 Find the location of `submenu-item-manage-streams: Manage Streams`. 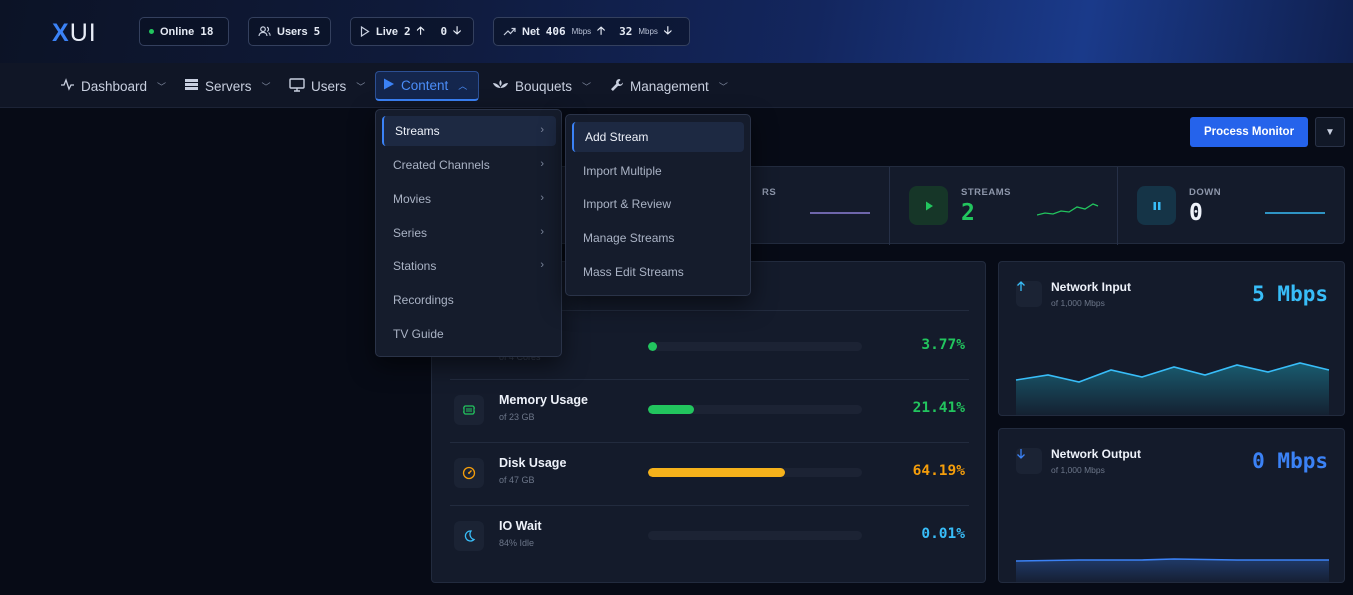

submenu-item-manage-streams: Manage Streams is located at coordinates (658, 238).